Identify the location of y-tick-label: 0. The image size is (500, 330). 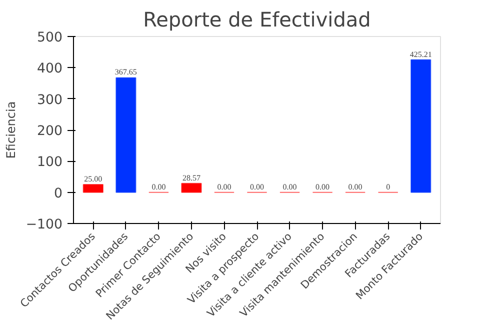
(58, 194).